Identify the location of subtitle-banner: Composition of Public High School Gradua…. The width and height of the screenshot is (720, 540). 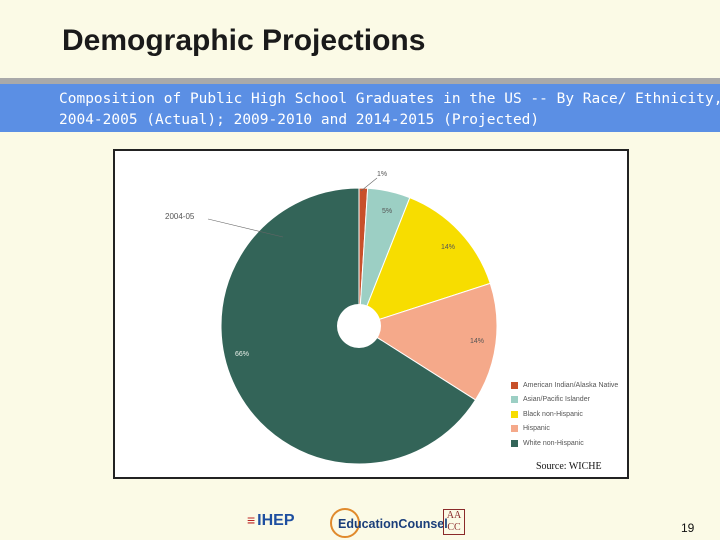
(360, 108).